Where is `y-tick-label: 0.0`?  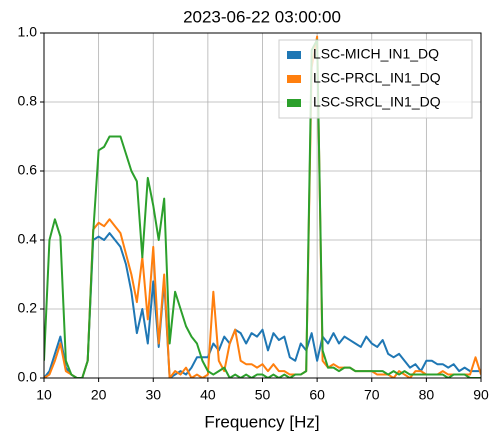 y-tick-label: 0.0 is located at coordinates (28, 377).